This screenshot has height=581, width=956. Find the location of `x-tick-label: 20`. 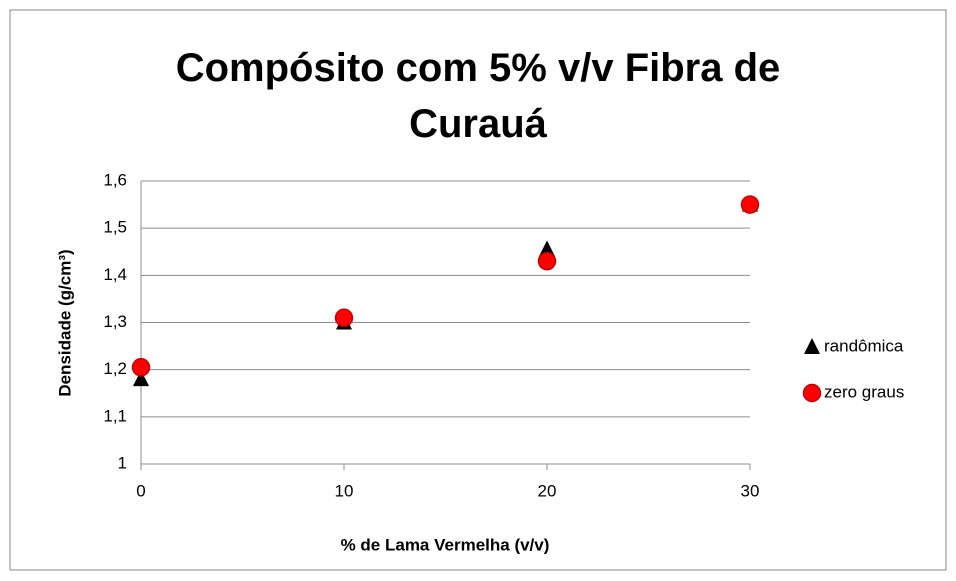

x-tick-label: 20 is located at coordinates (547, 490).